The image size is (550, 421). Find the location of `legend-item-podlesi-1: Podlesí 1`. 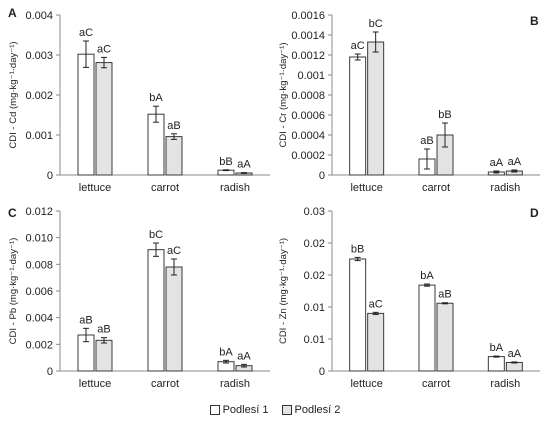

legend-item-podlesi-1: Podlesí 1 is located at coordinates (239, 410).